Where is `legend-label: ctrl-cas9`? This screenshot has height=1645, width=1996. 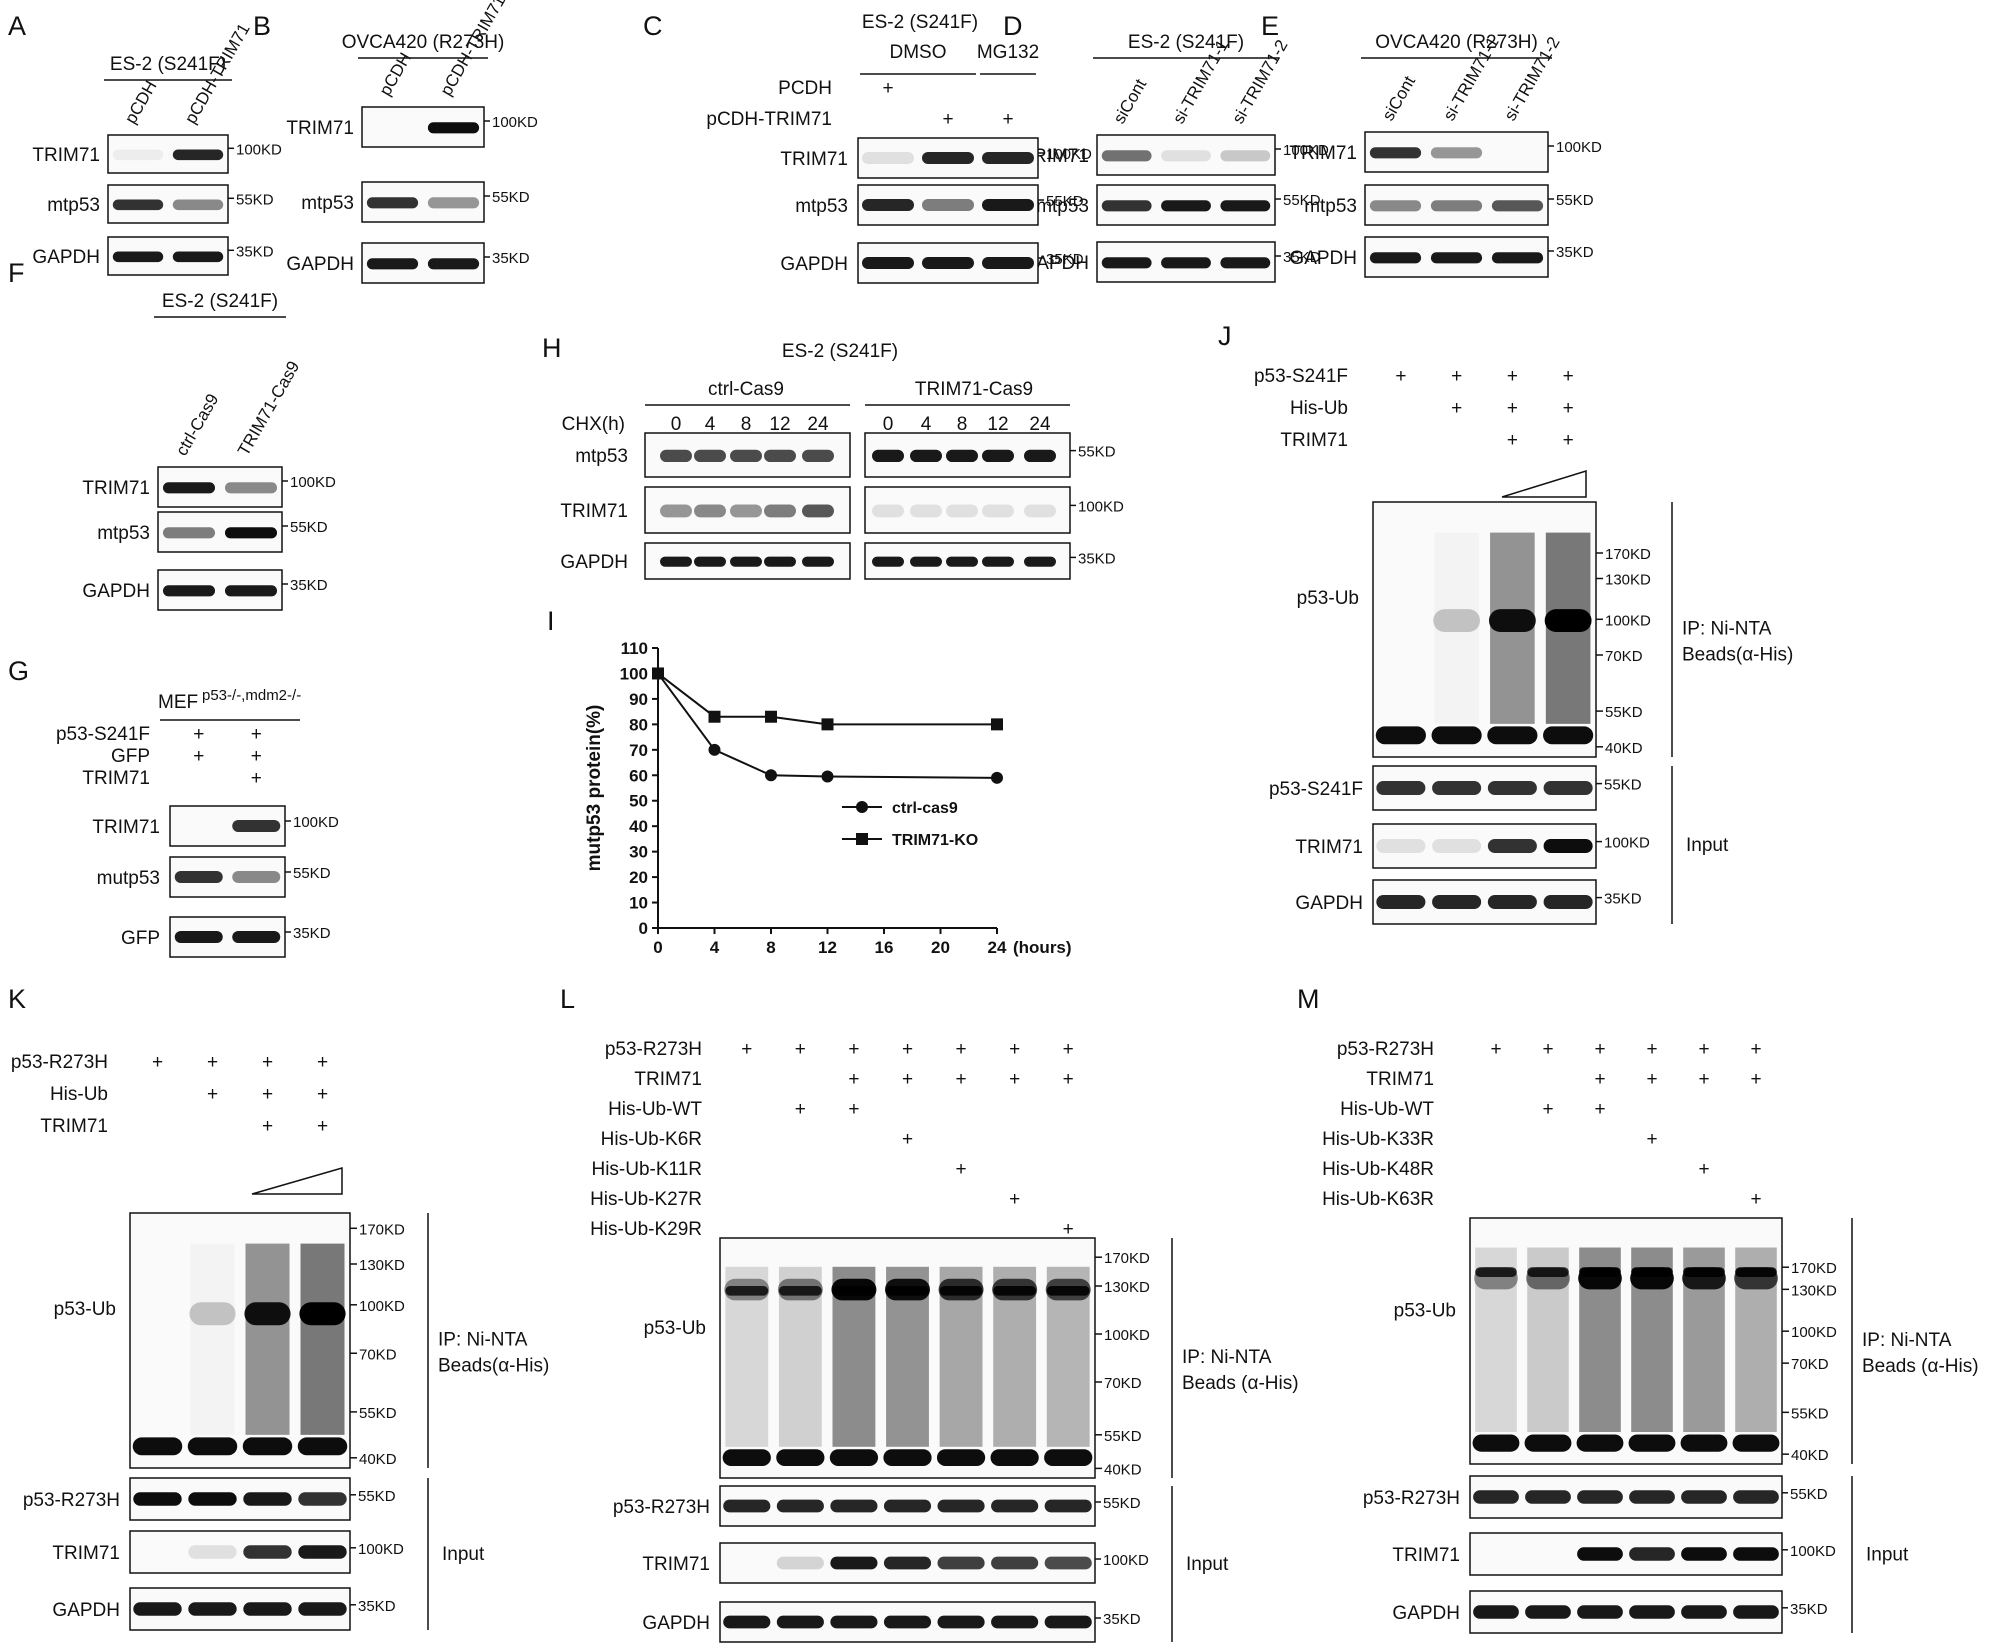
legend-label: ctrl-cas9 is located at coordinates (925, 808).